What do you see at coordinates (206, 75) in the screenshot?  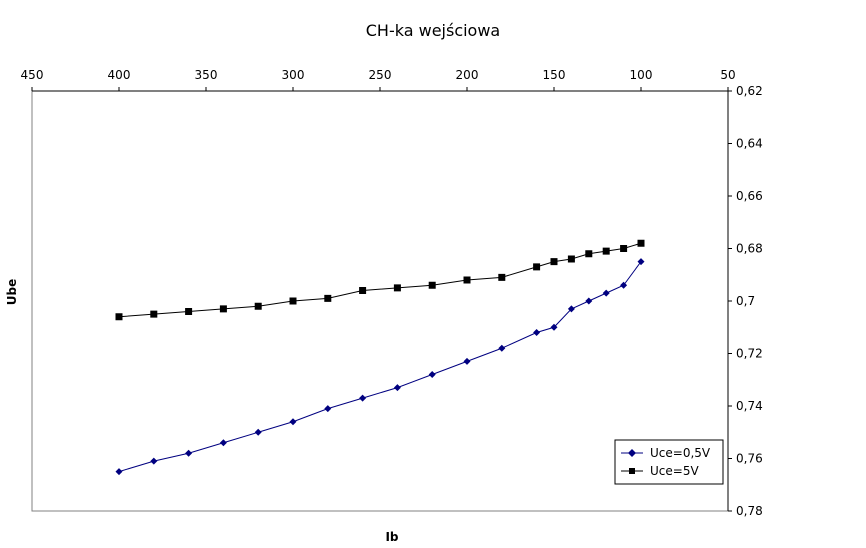 I see `x-tick-label: 350` at bounding box center [206, 75].